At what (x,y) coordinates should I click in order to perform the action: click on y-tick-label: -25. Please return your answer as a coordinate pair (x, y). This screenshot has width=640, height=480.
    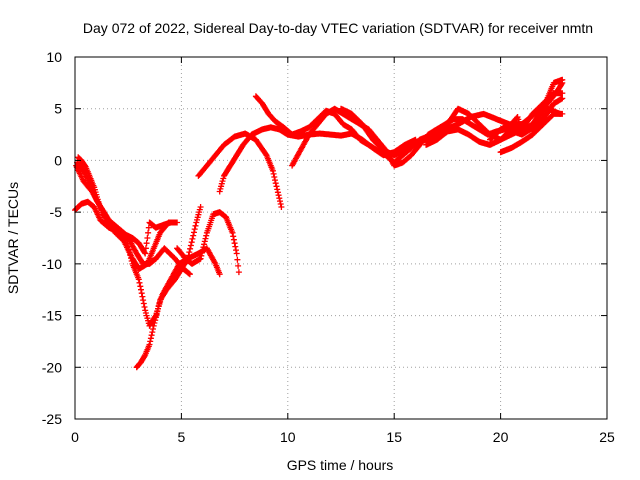
    Looking at the image, I should click on (52, 419).